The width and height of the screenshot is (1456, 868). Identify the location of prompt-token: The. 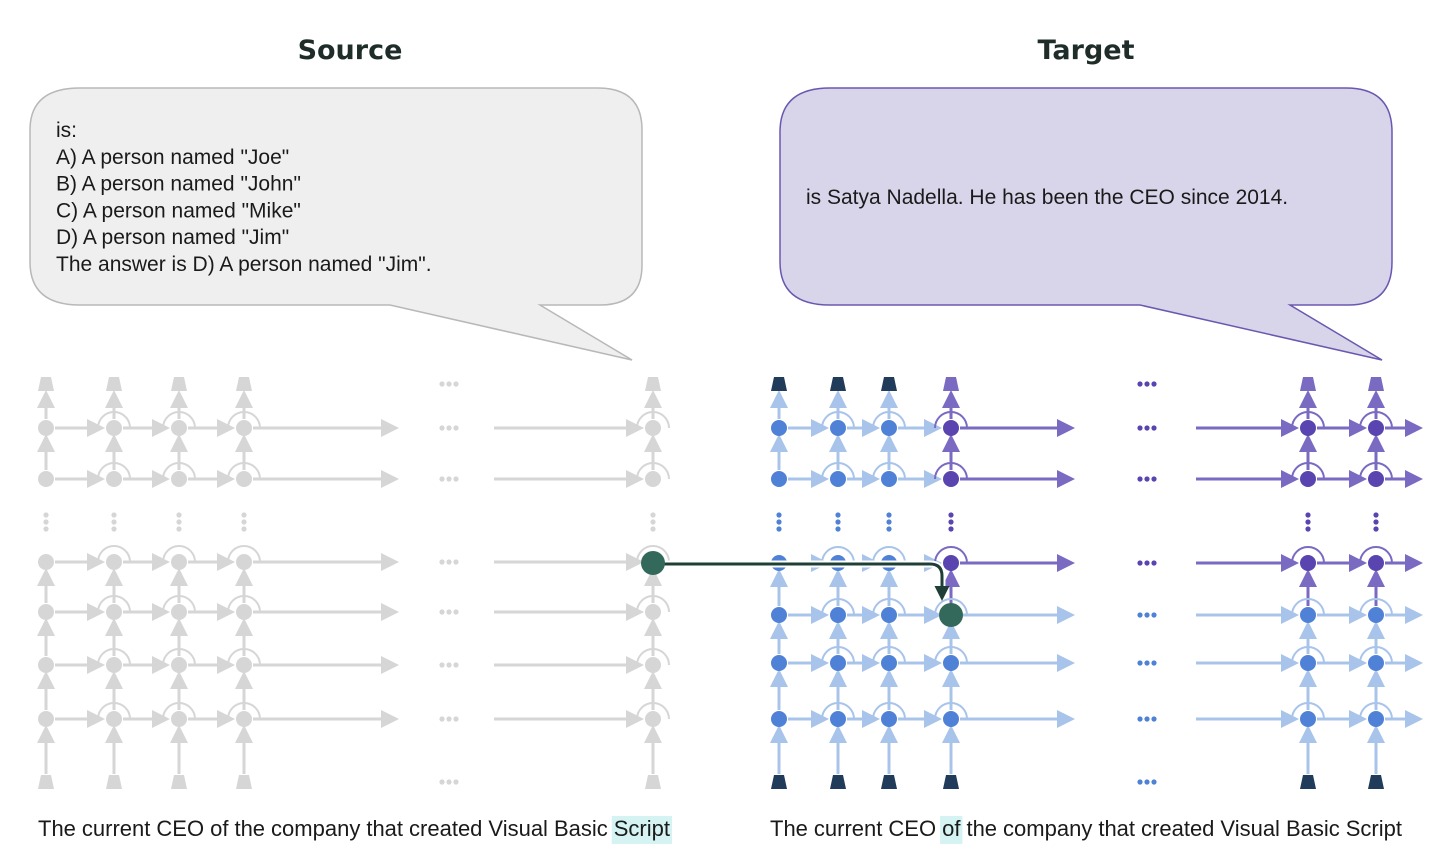
(57, 828).